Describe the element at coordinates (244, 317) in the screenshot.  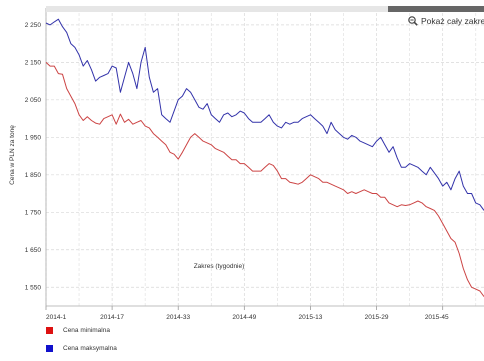
I see `x-tick-label: 2014-49` at that location.